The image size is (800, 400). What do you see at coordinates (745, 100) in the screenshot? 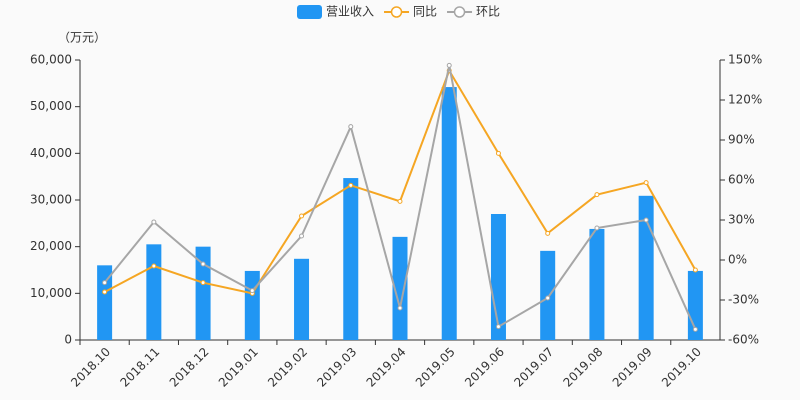
I see `y2-tick-label: 120%` at bounding box center [745, 100].